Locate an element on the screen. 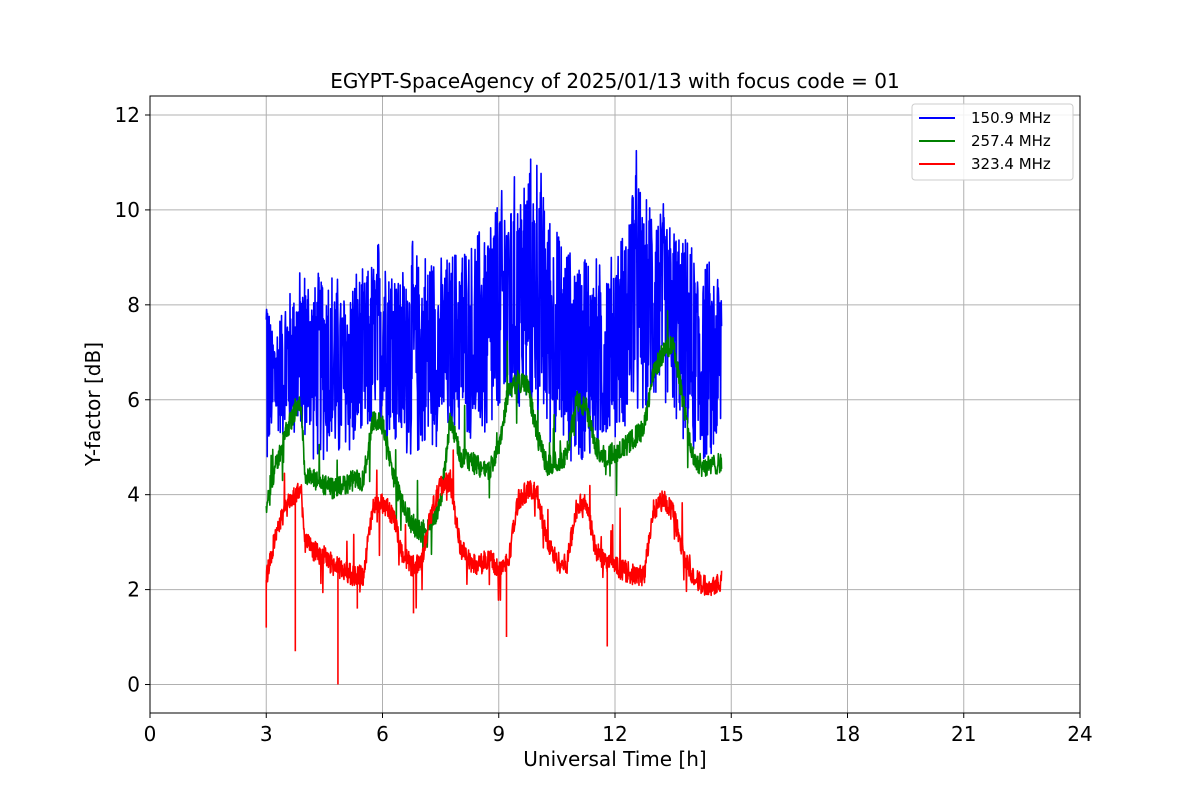 The height and width of the screenshot is (800, 1200). x-tick-label: 9 is located at coordinates (498, 734).